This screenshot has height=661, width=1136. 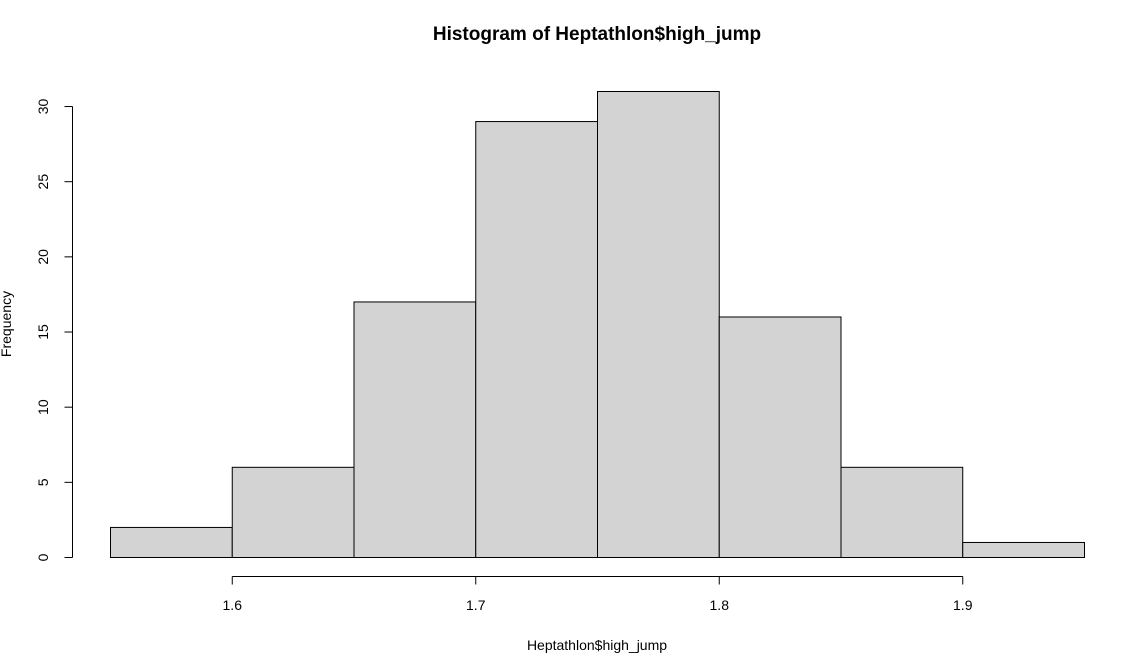 I want to click on y-axis-label: Frequency, so click(x=7, y=324).